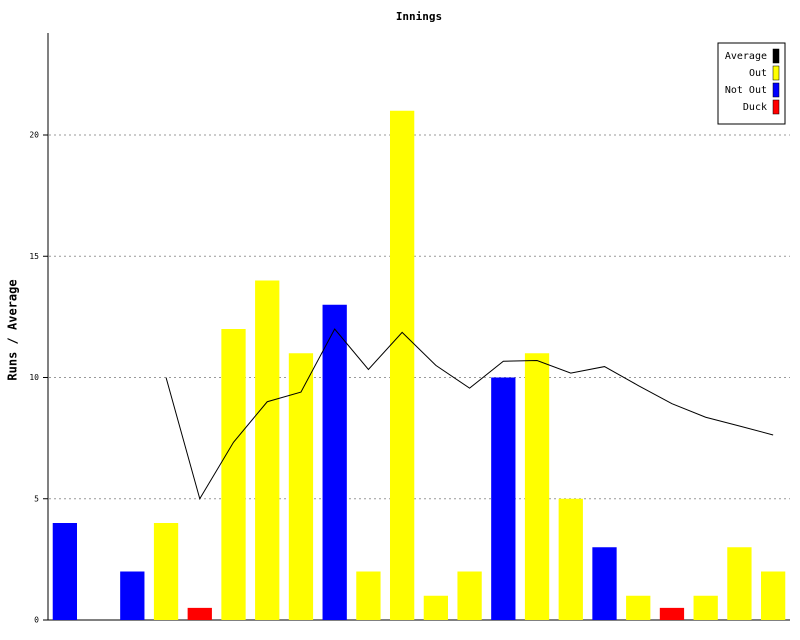  Describe the element at coordinates (36, 498) in the screenshot. I see `y-tick-label: 5` at that location.